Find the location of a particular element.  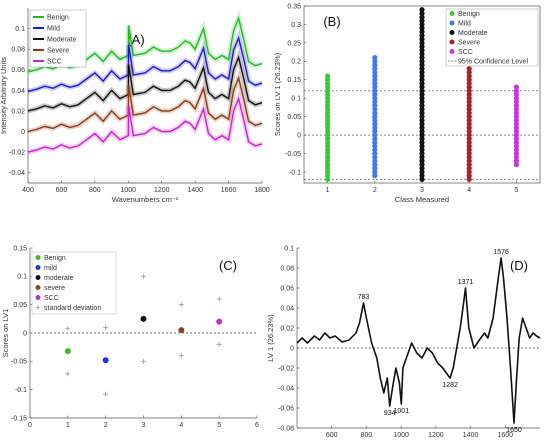

y-axis-label: Scores on LV 1 (26.23%) is located at coordinates (277, 94).